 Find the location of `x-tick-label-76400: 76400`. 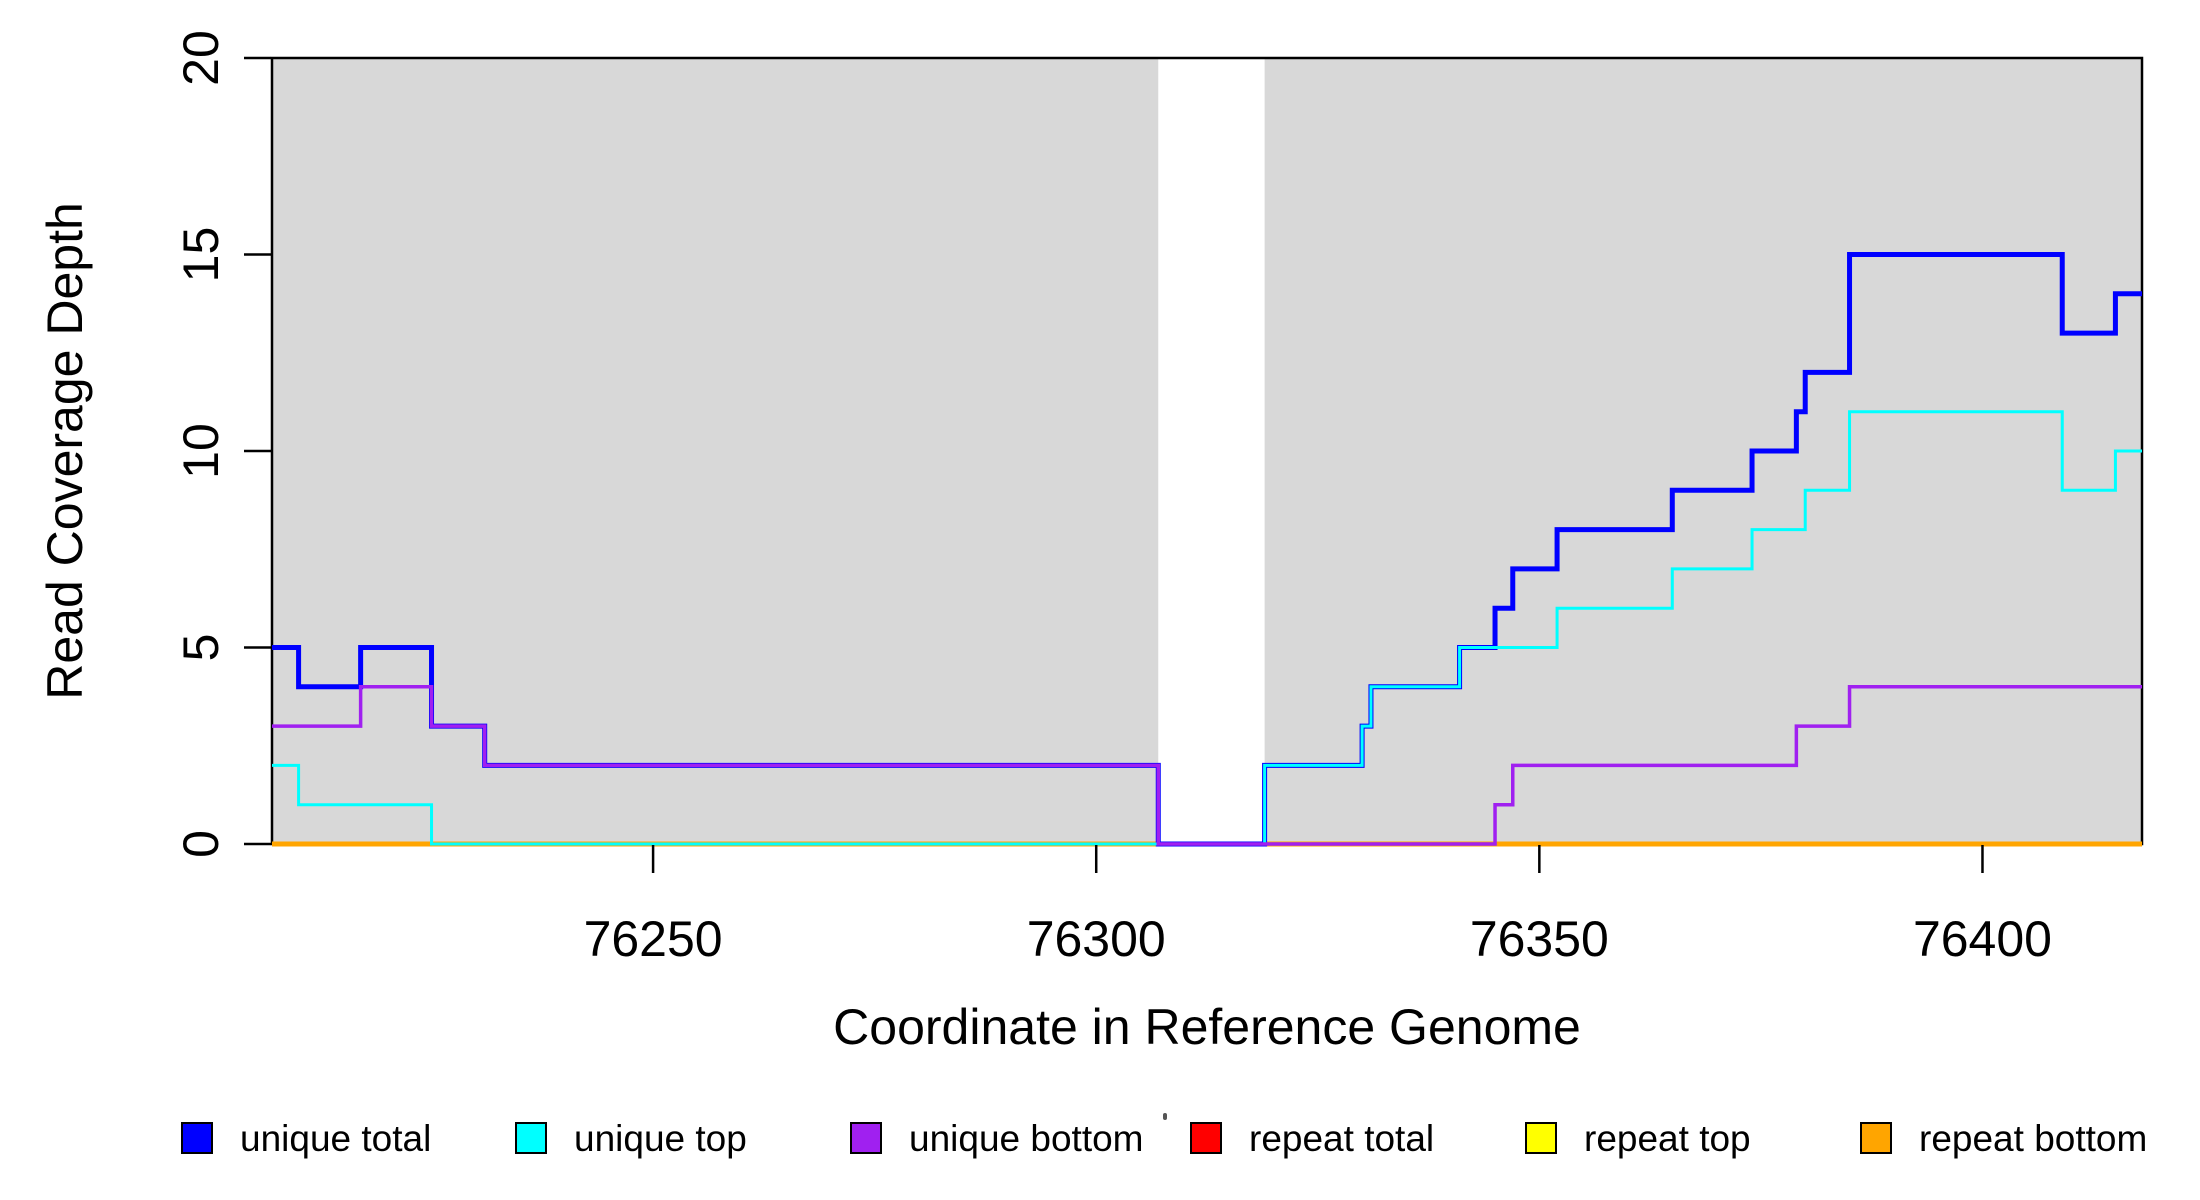

x-tick-label-76400: 76400 is located at coordinates (1982, 939).